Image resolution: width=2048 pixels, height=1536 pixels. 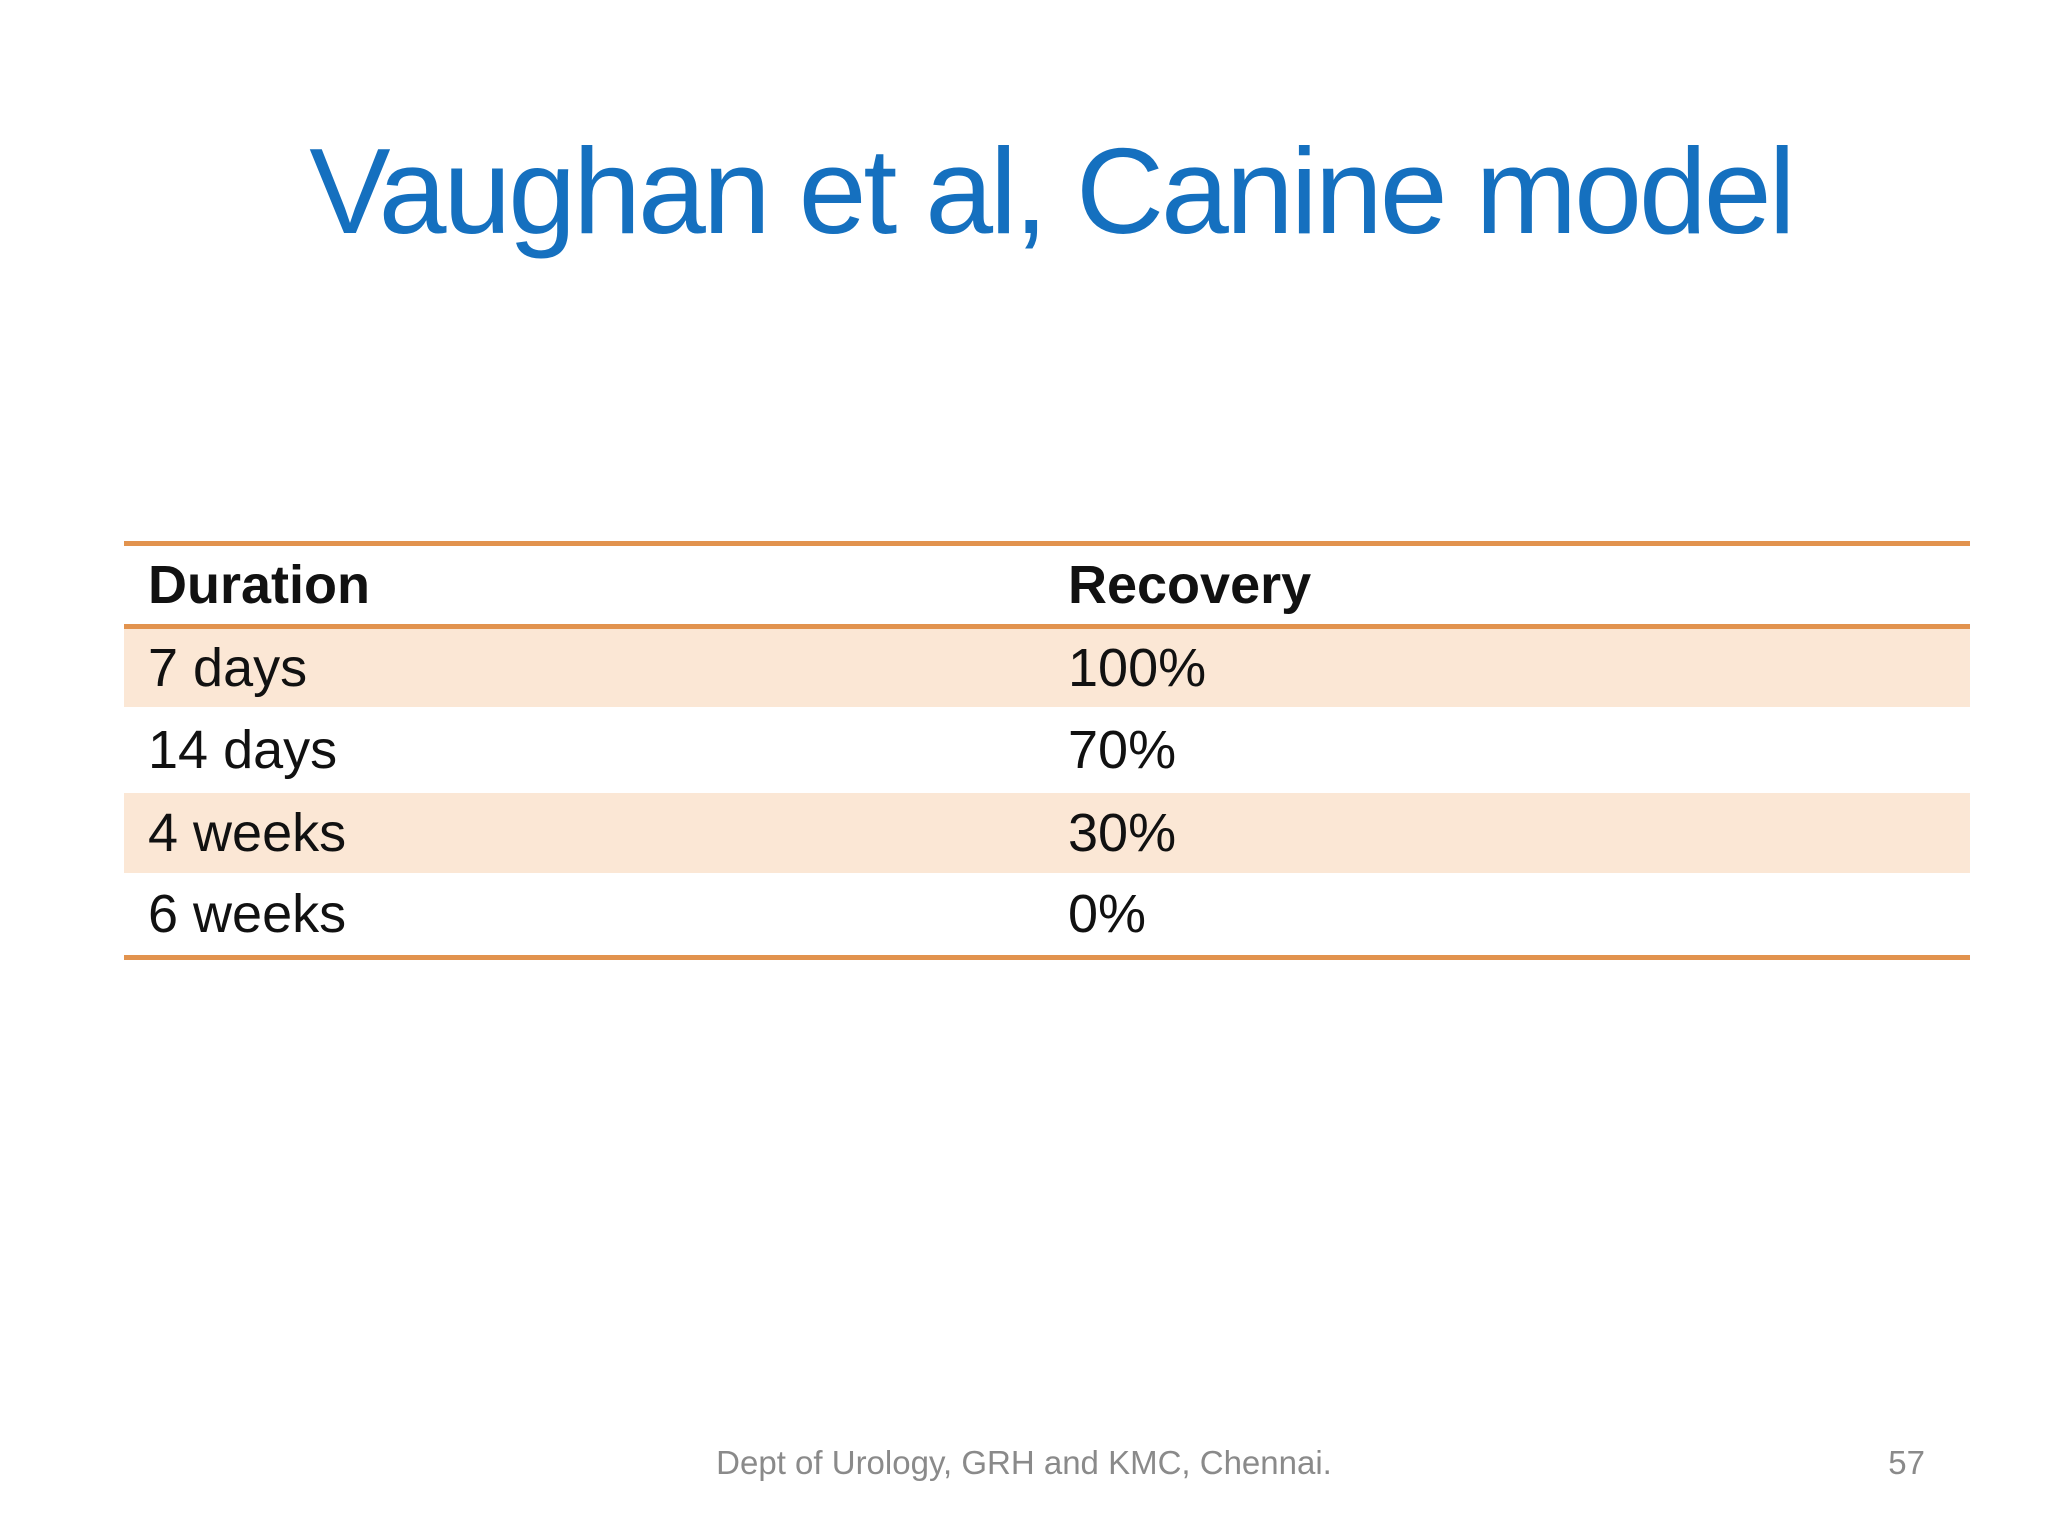 What do you see at coordinates (1024, 1462) in the screenshot?
I see `footer-text: Dept of Urology, GRH and KMC, Chennai.` at bounding box center [1024, 1462].